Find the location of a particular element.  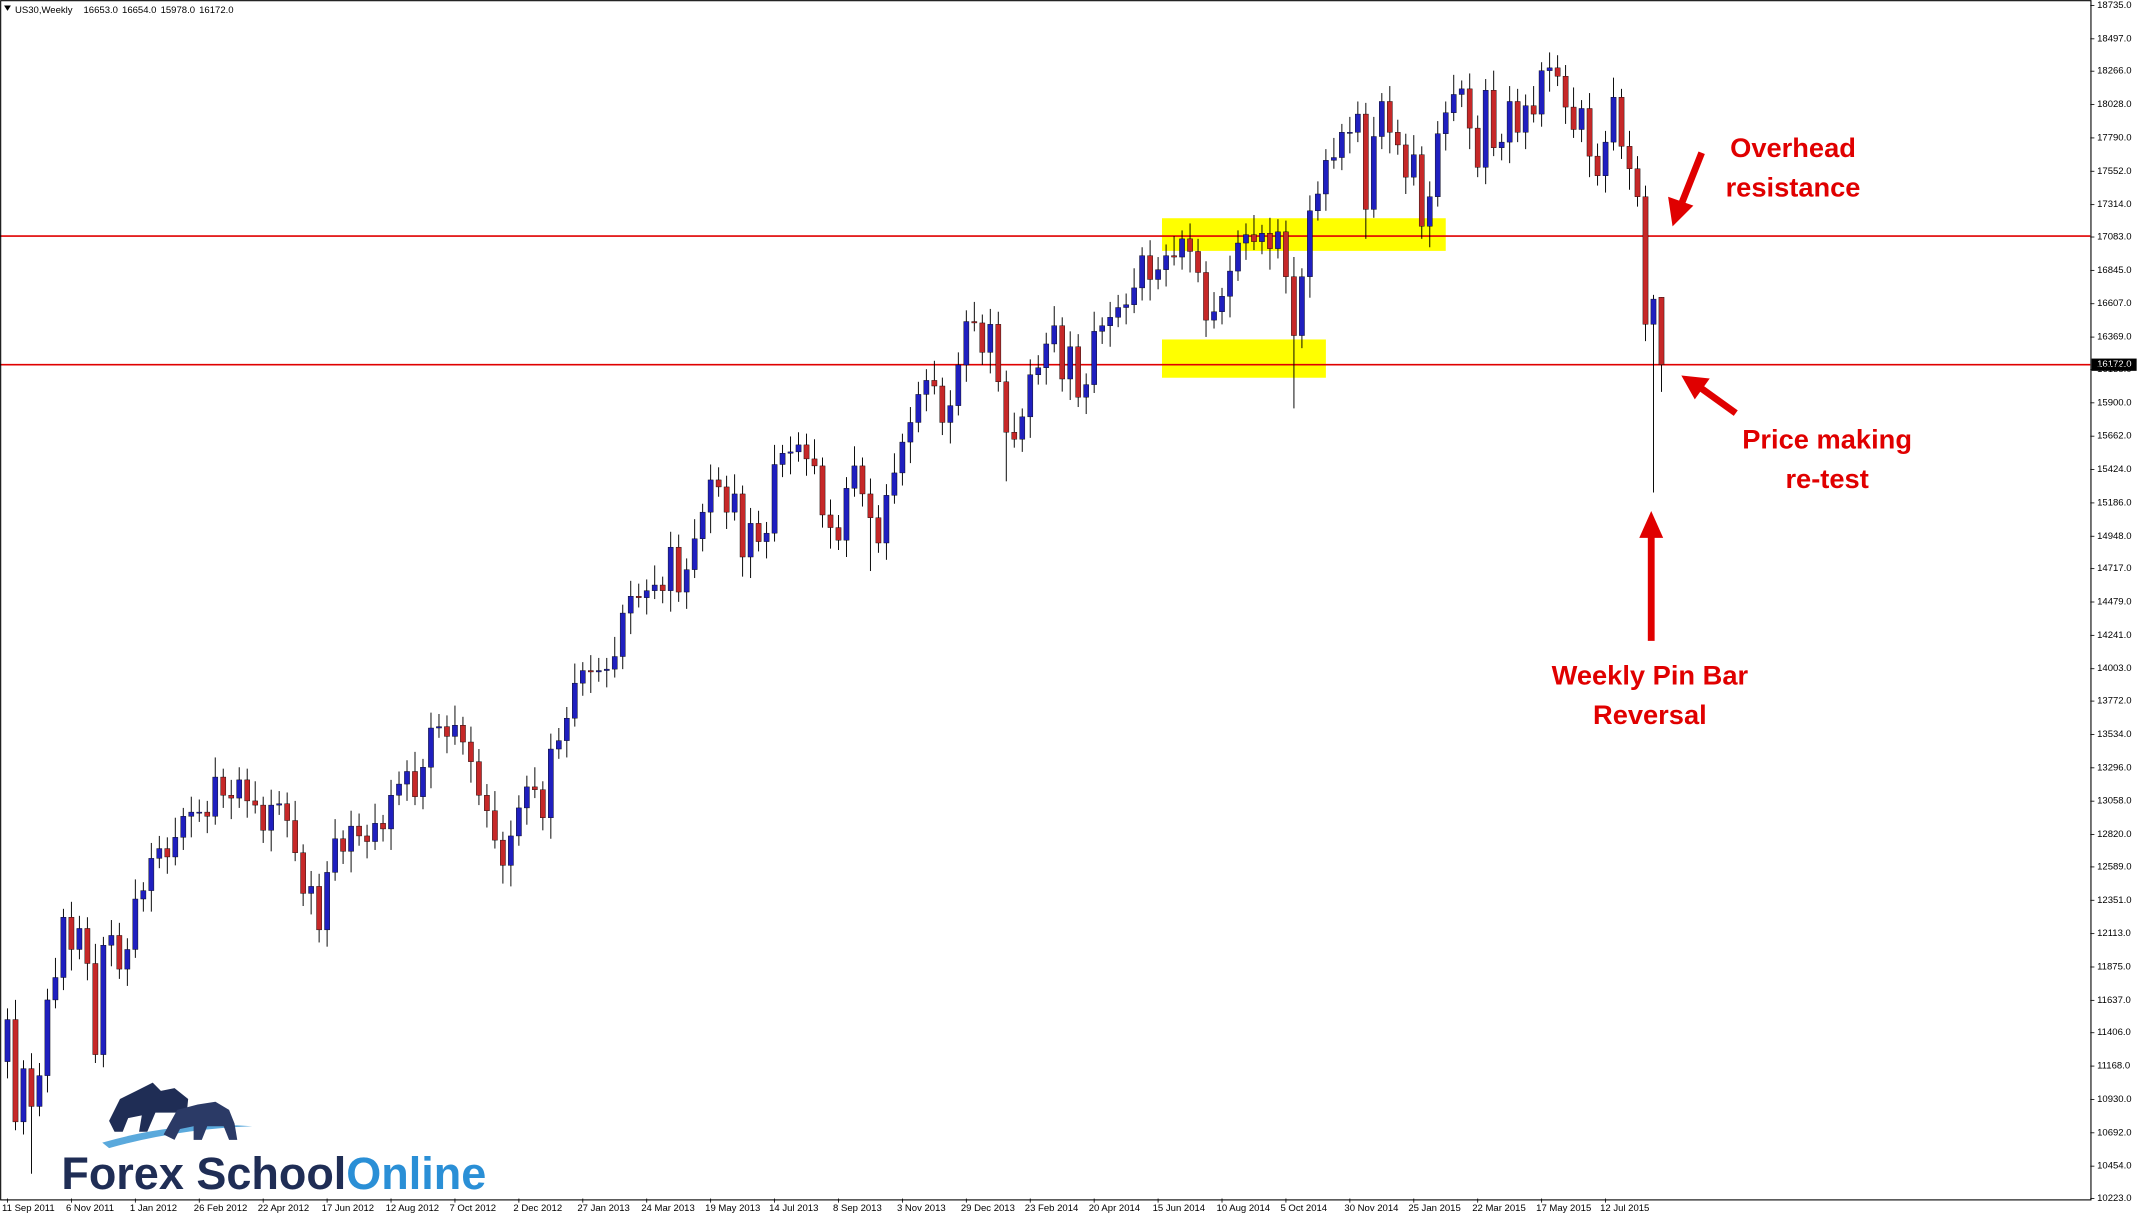

x-tick-label: 17 May 2015 is located at coordinates (1563, 1208).